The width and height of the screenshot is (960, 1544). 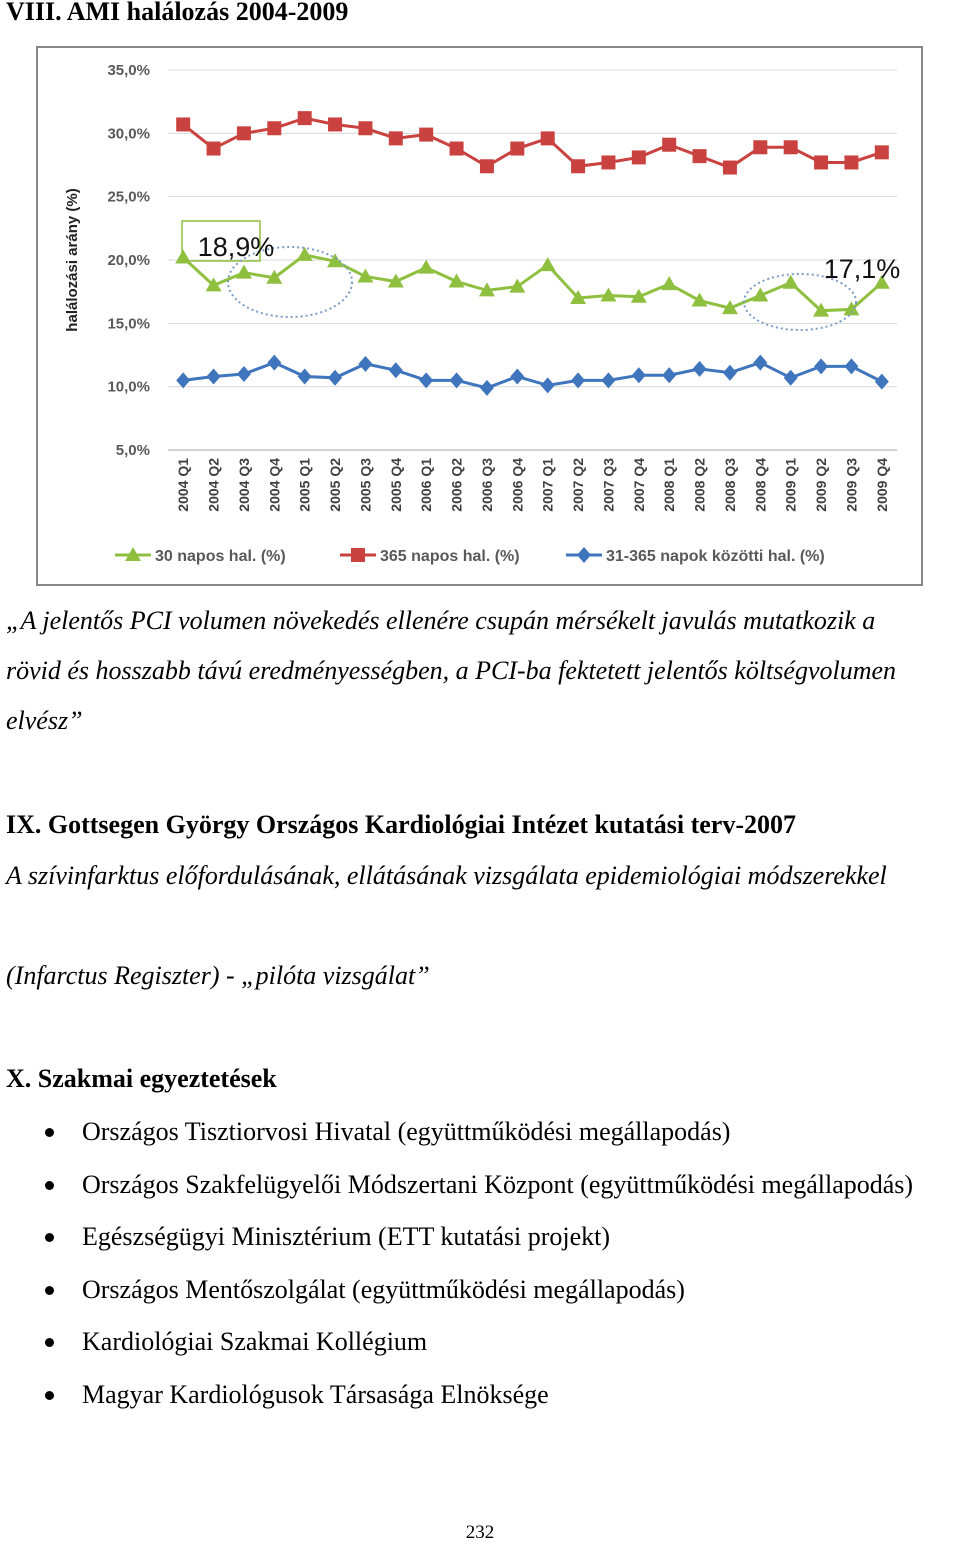 What do you see at coordinates (457, 485) in the screenshot?
I see `x-tick-label: 2006 Q2` at bounding box center [457, 485].